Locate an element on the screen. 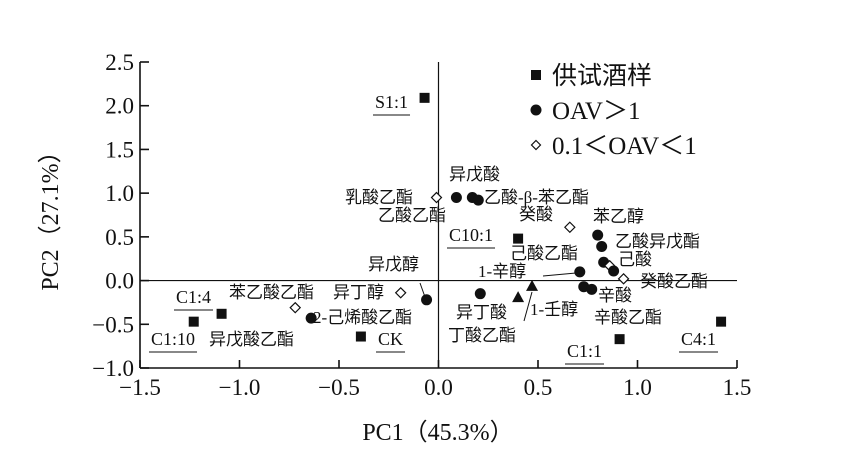 The width and height of the screenshot is (856, 462). legend: 供试酒样 OAV＞1 0.1＜OAV＜1 is located at coordinates (613, 111).